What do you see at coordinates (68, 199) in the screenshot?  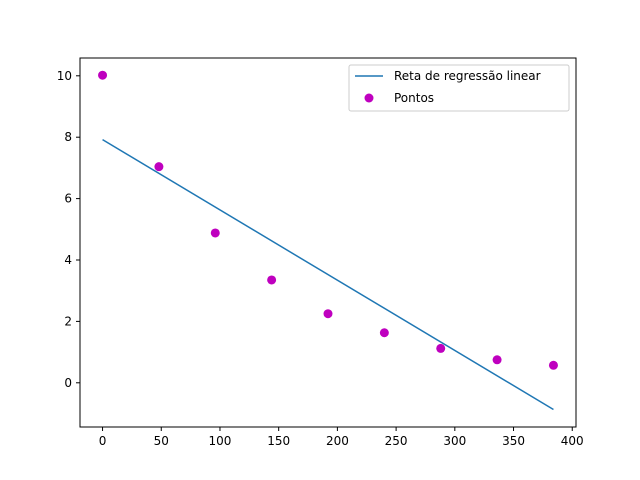 I see `y-tick-label: 6` at bounding box center [68, 199].